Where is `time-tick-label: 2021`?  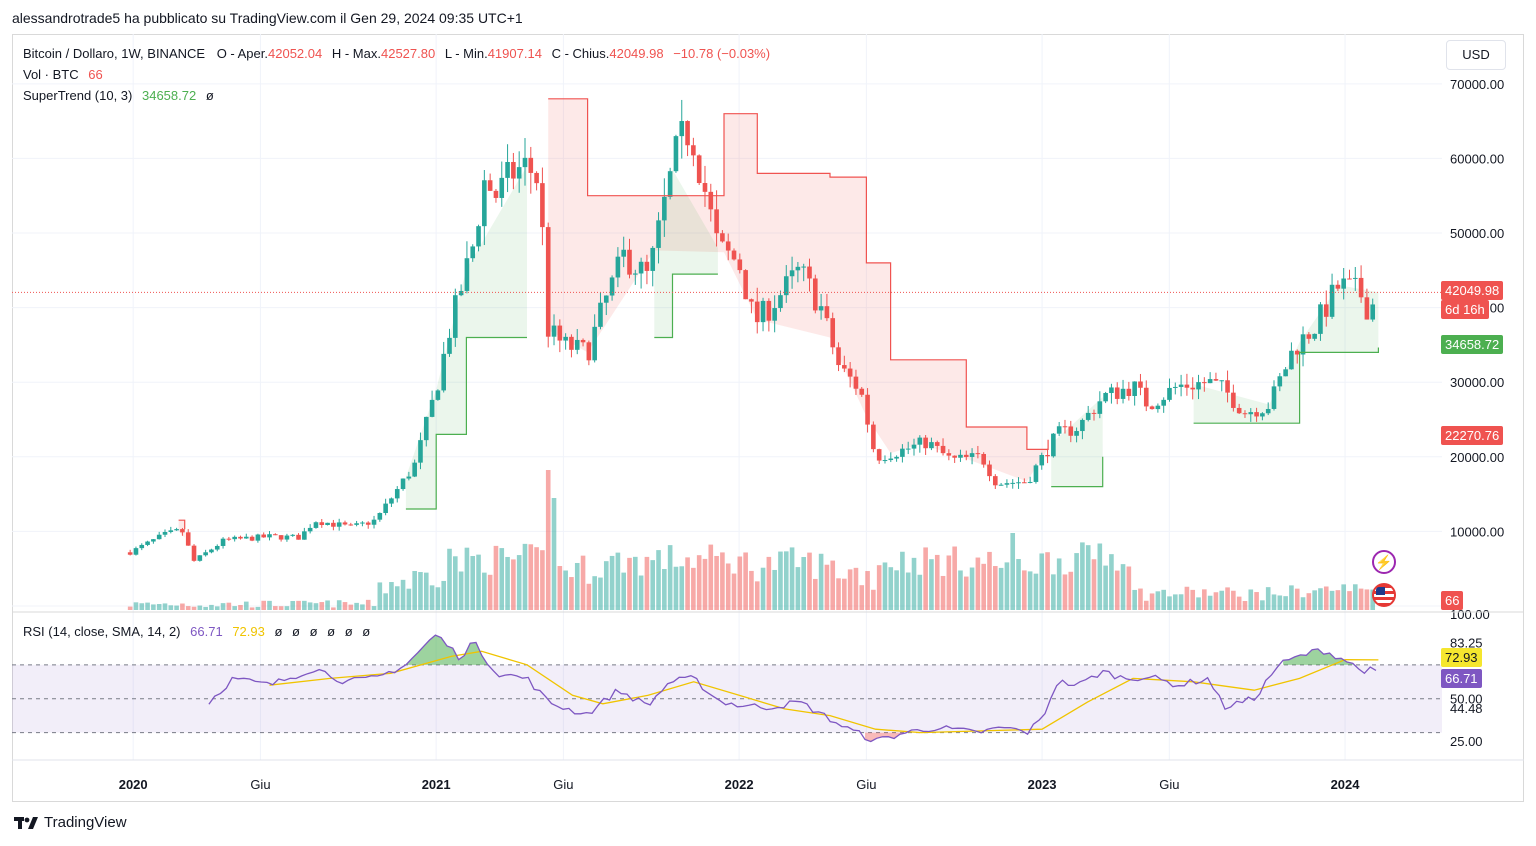 time-tick-label: 2021 is located at coordinates (436, 784).